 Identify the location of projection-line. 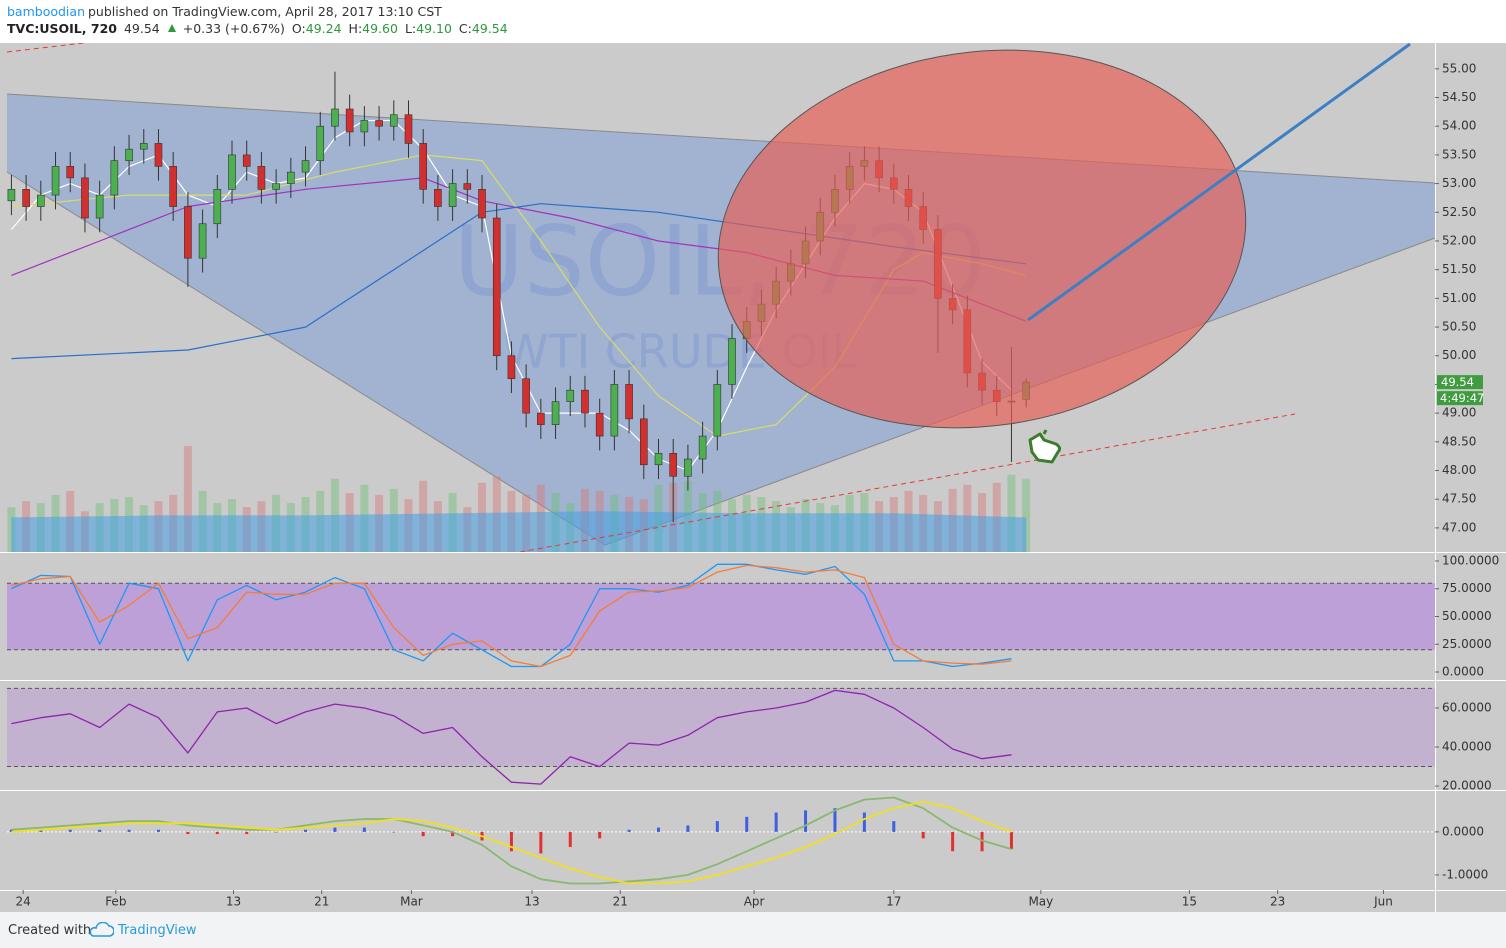
(1219, 182).